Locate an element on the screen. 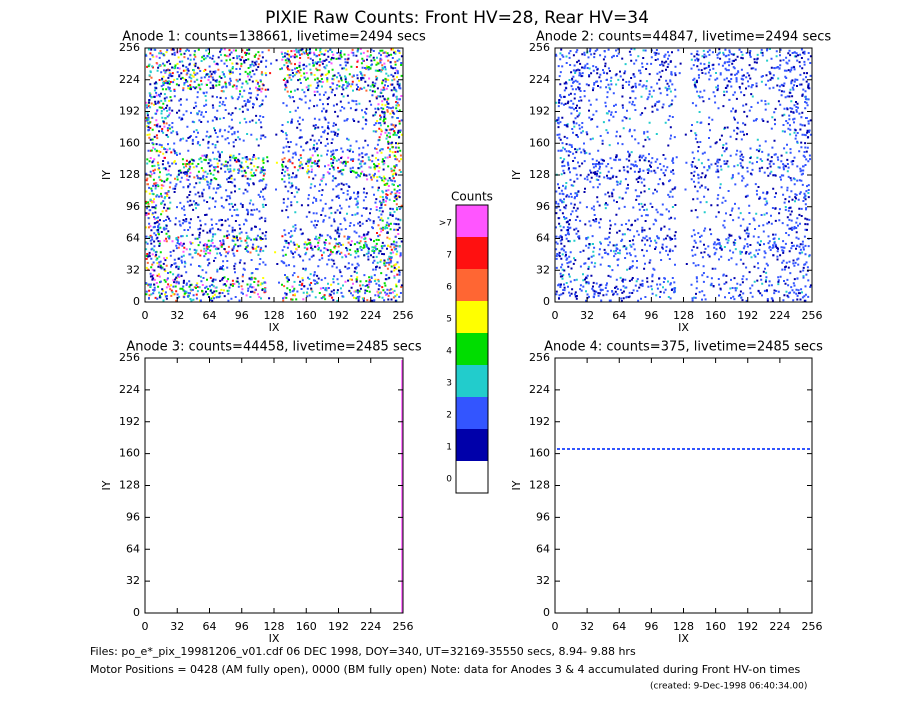 The height and width of the screenshot is (709, 913). colorbar-label: >7 is located at coordinates (445, 224).